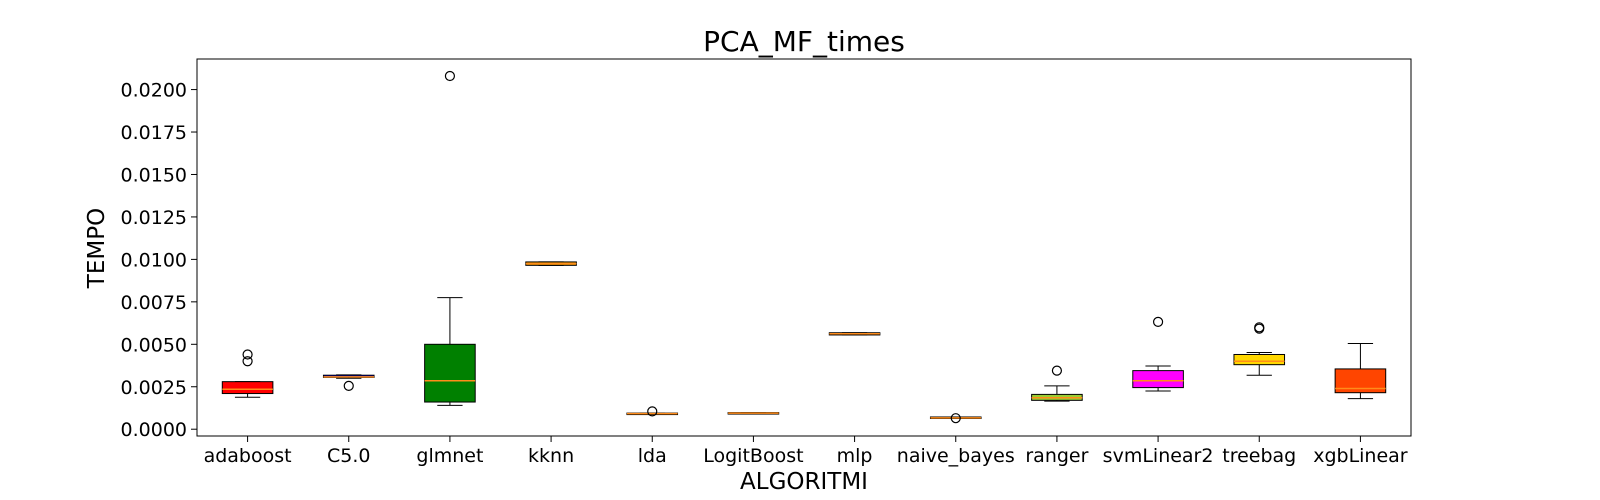 The image size is (1600, 500). I want to click on y-tick-label: 0.0025, so click(154, 388).